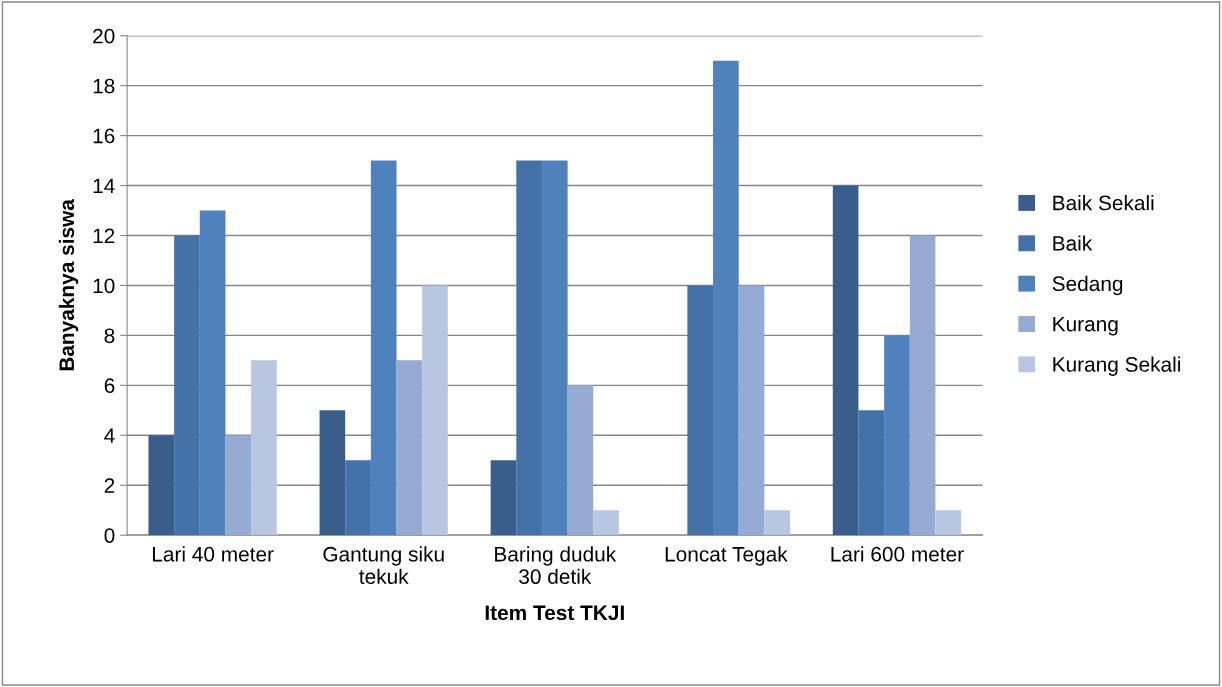  I want to click on x-tick-label: Baring duduk 30 detik, so click(556, 565).